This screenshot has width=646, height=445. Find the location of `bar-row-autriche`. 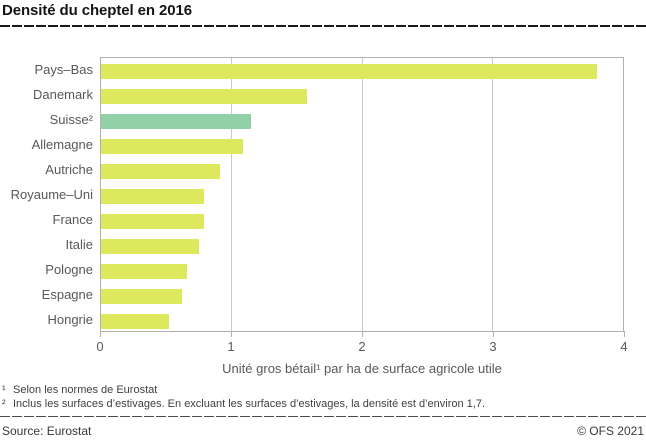

bar-row-autriche is located at coordinates (362, 170).